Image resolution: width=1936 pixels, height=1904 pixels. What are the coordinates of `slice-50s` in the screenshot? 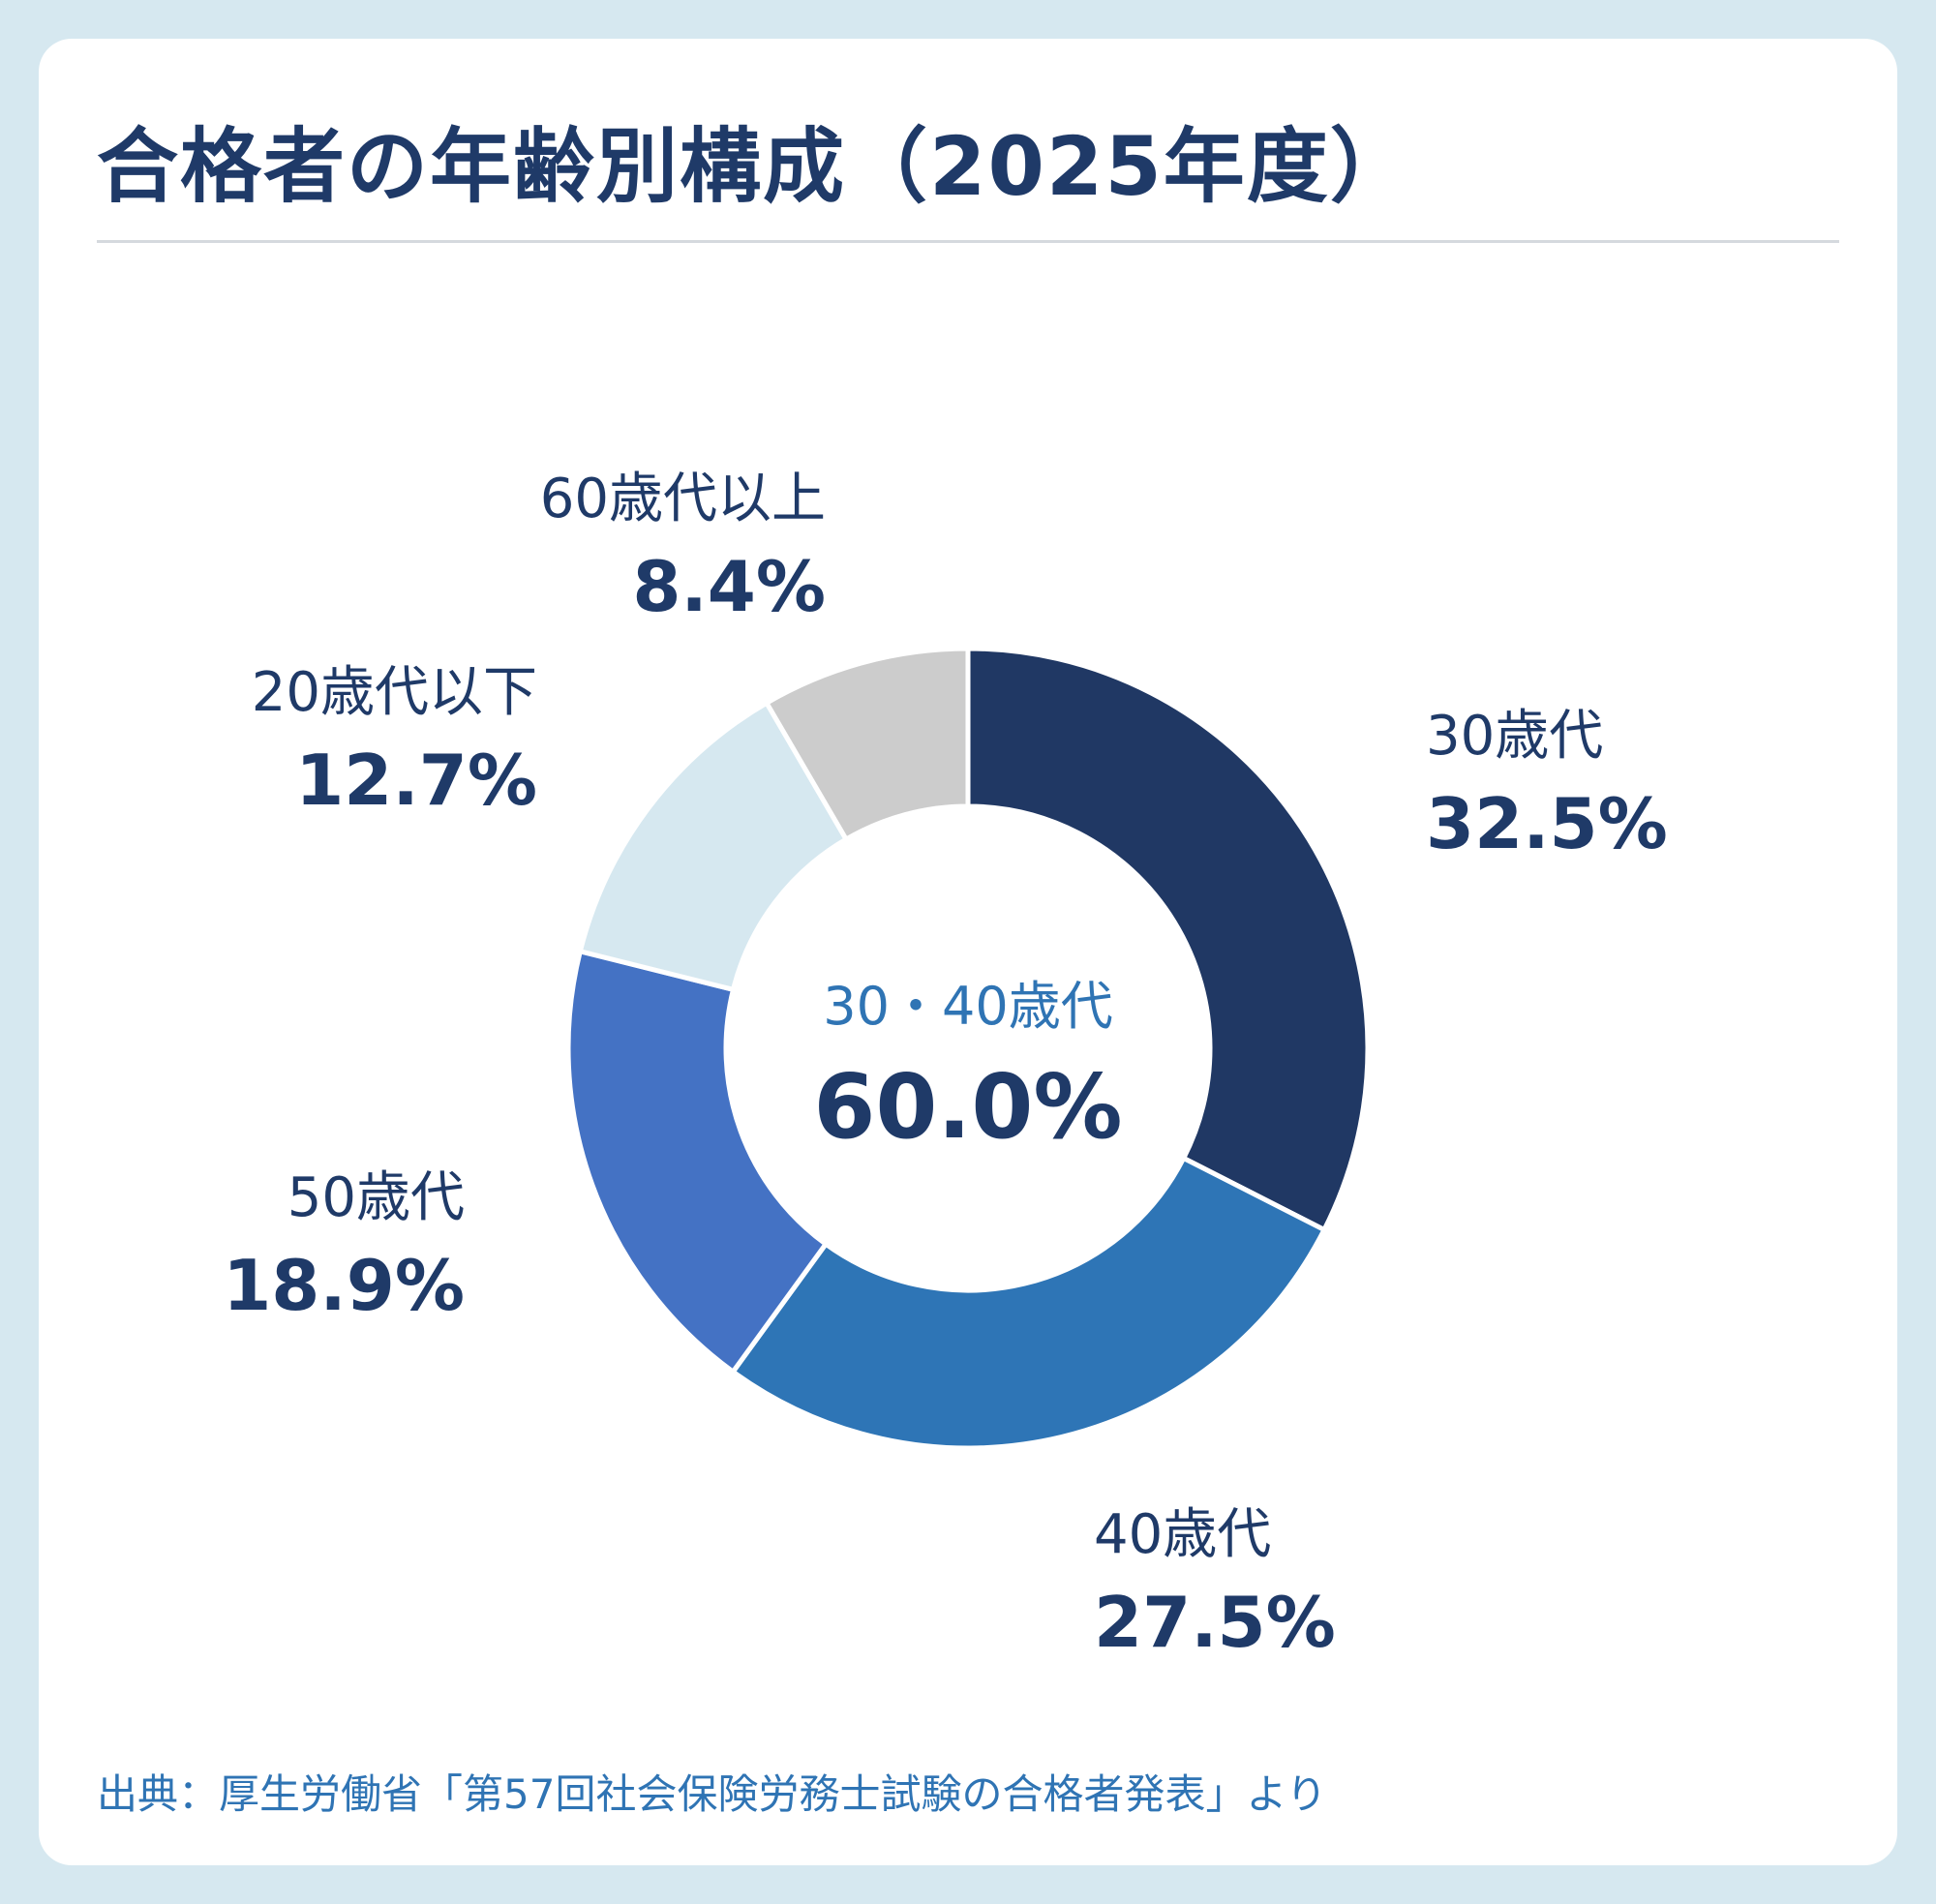 It's located at (697, 1162).